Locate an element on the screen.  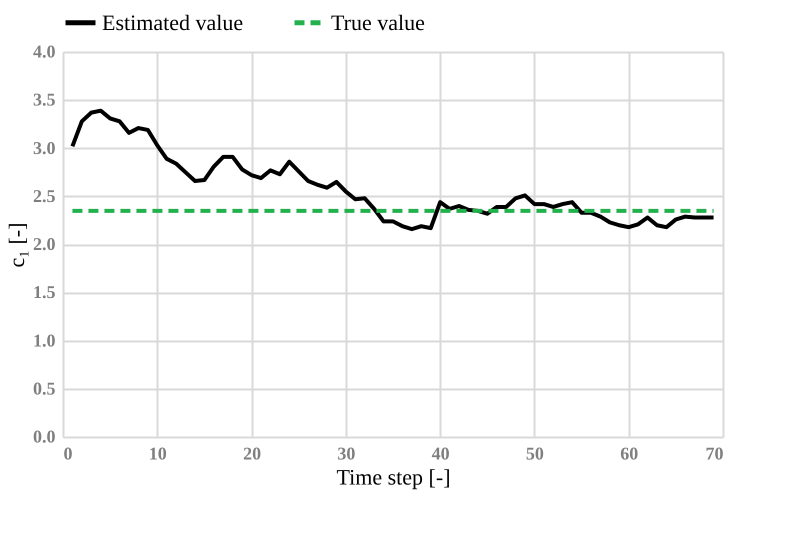
y-tick-label: 1.0 is located at coordinates (44, 340).